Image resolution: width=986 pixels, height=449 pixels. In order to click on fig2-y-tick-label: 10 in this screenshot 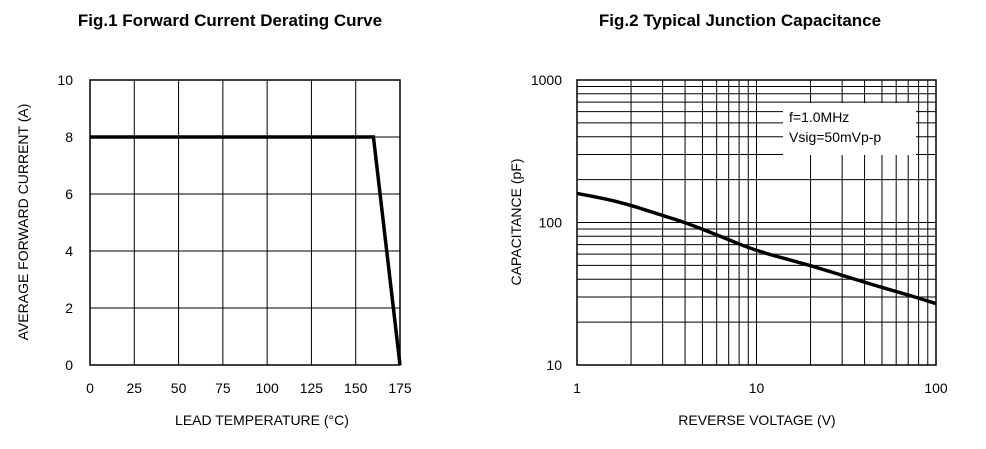, I will do `click(554, 365)`.